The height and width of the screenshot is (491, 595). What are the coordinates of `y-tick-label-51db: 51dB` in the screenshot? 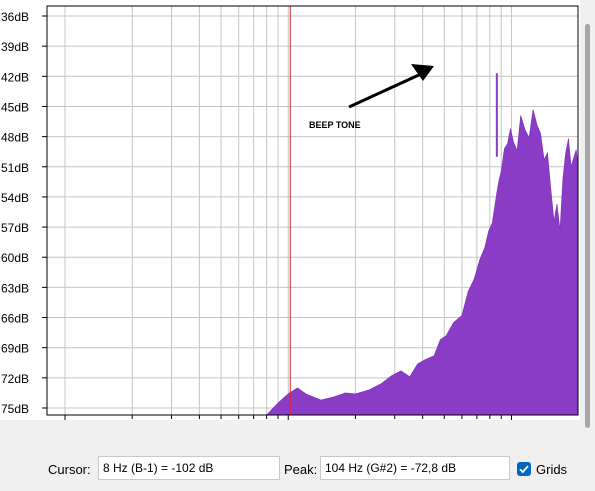 It's located at (15, 168).